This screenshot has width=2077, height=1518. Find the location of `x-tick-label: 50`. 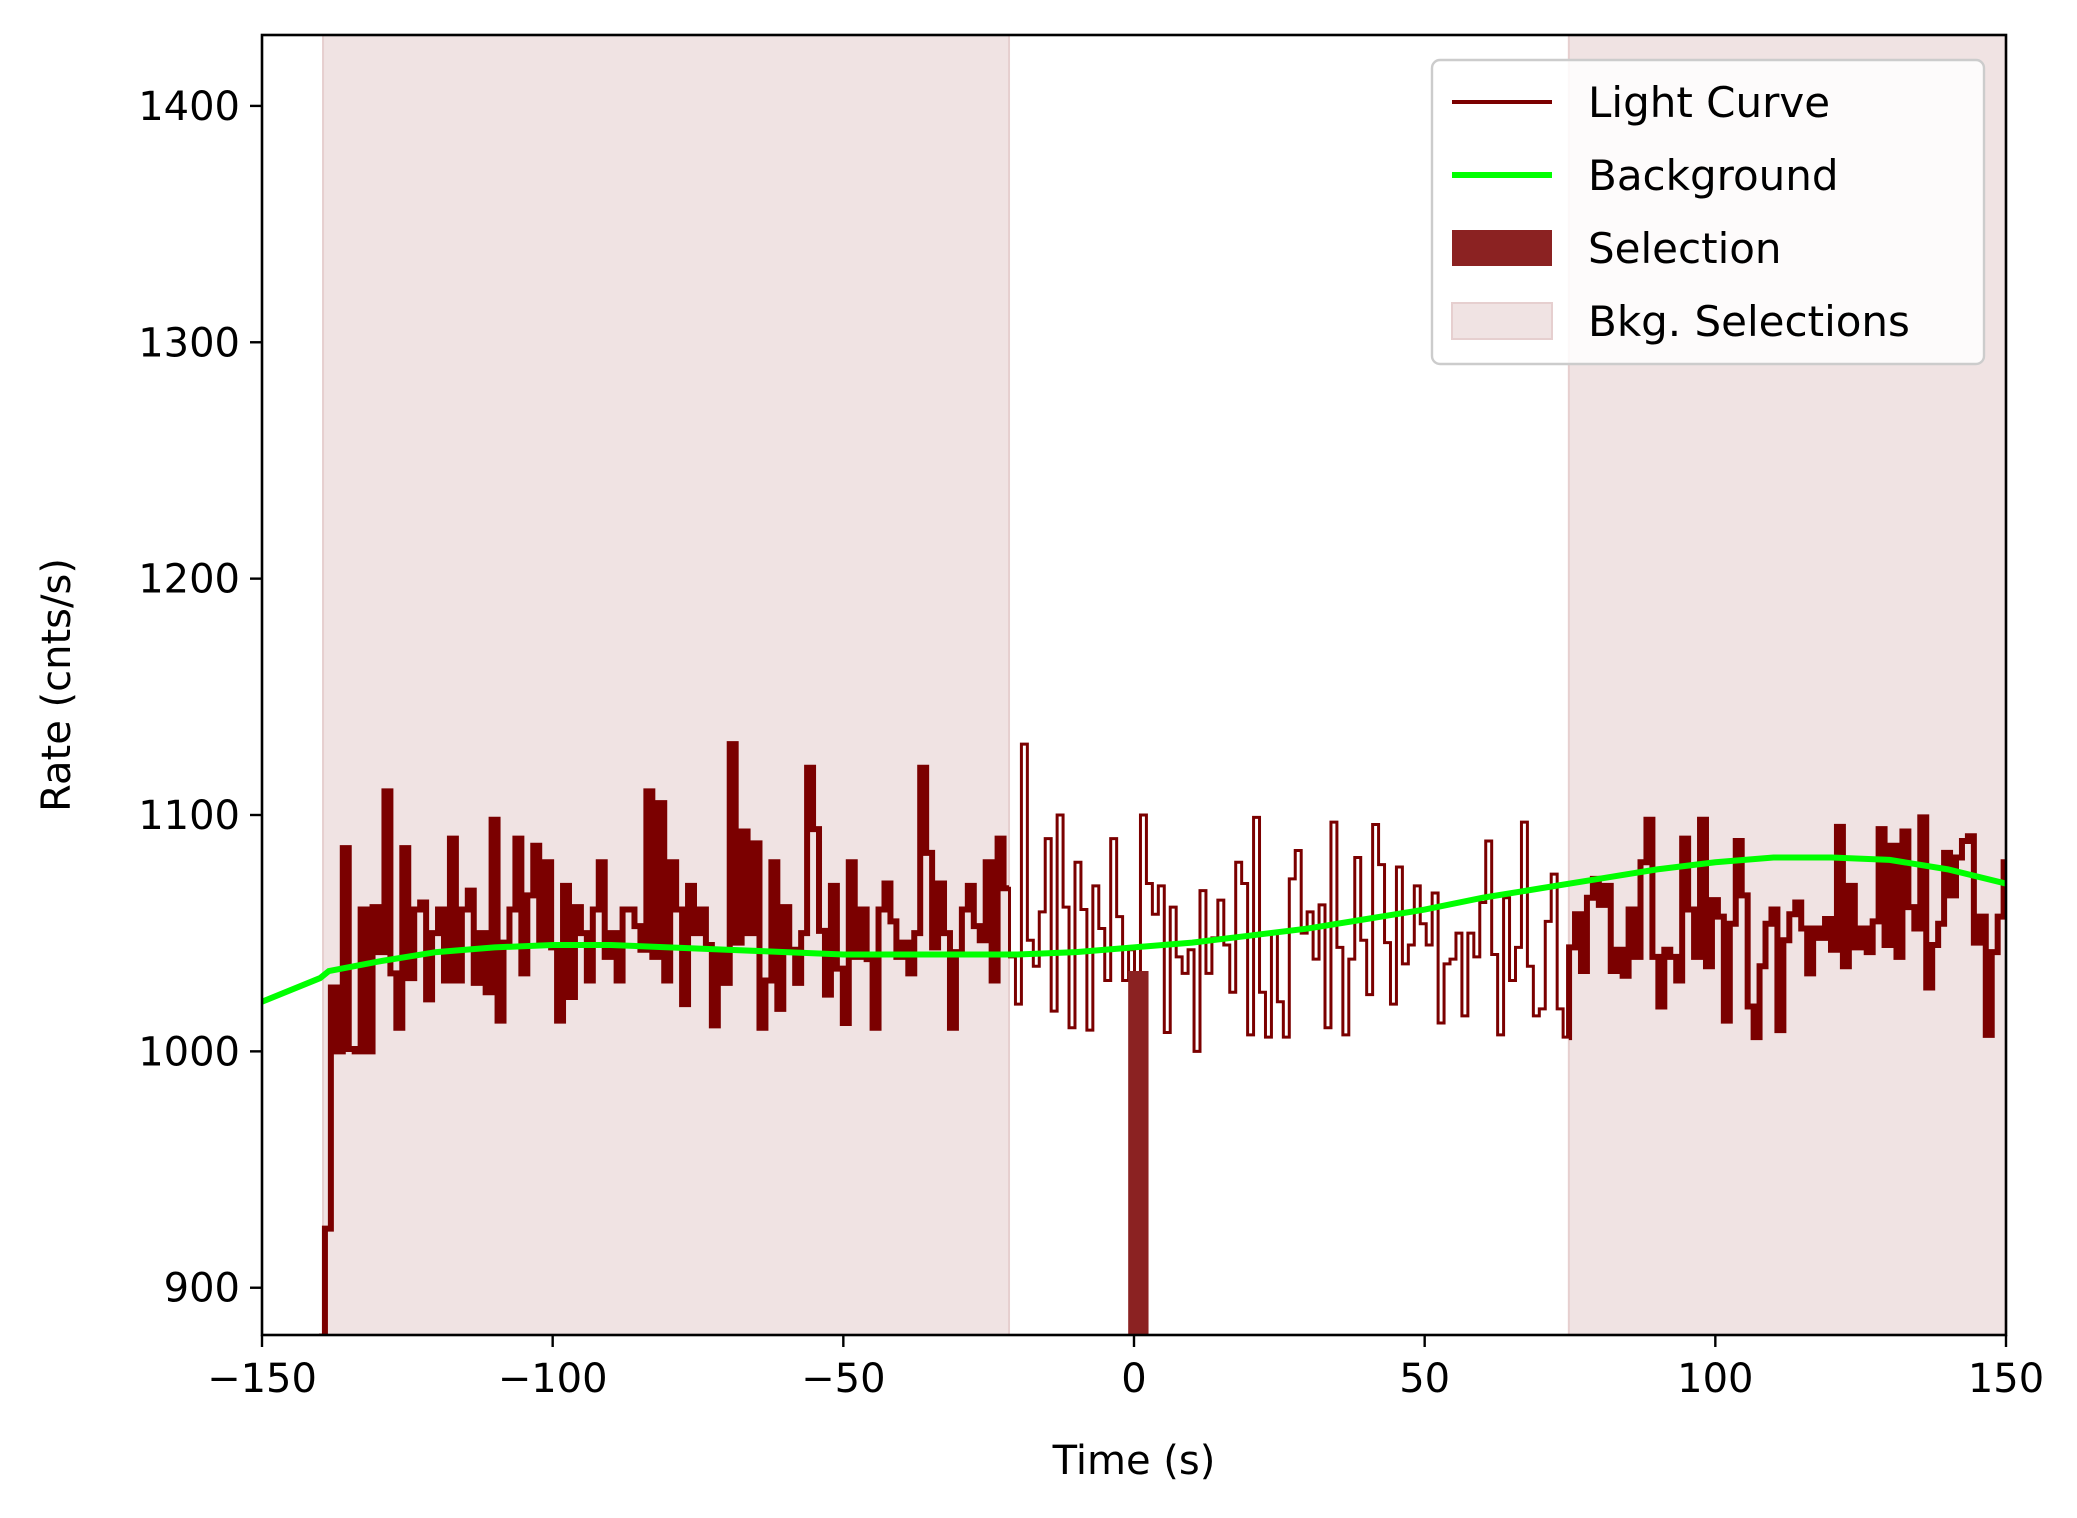

x-tick-label: 50 is located at coordinates (1424, 1379).